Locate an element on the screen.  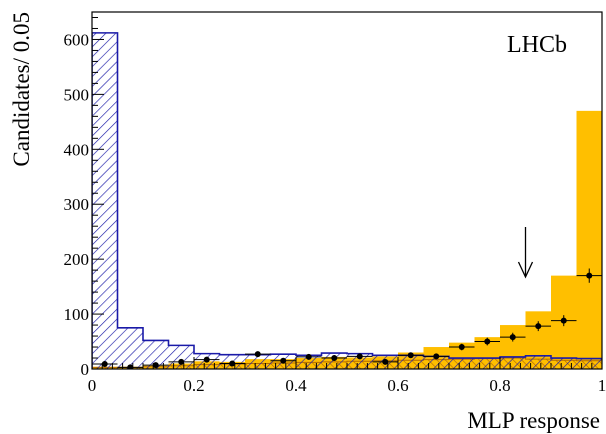
y-tick-label: 600 is located at coordinates (77, 39).